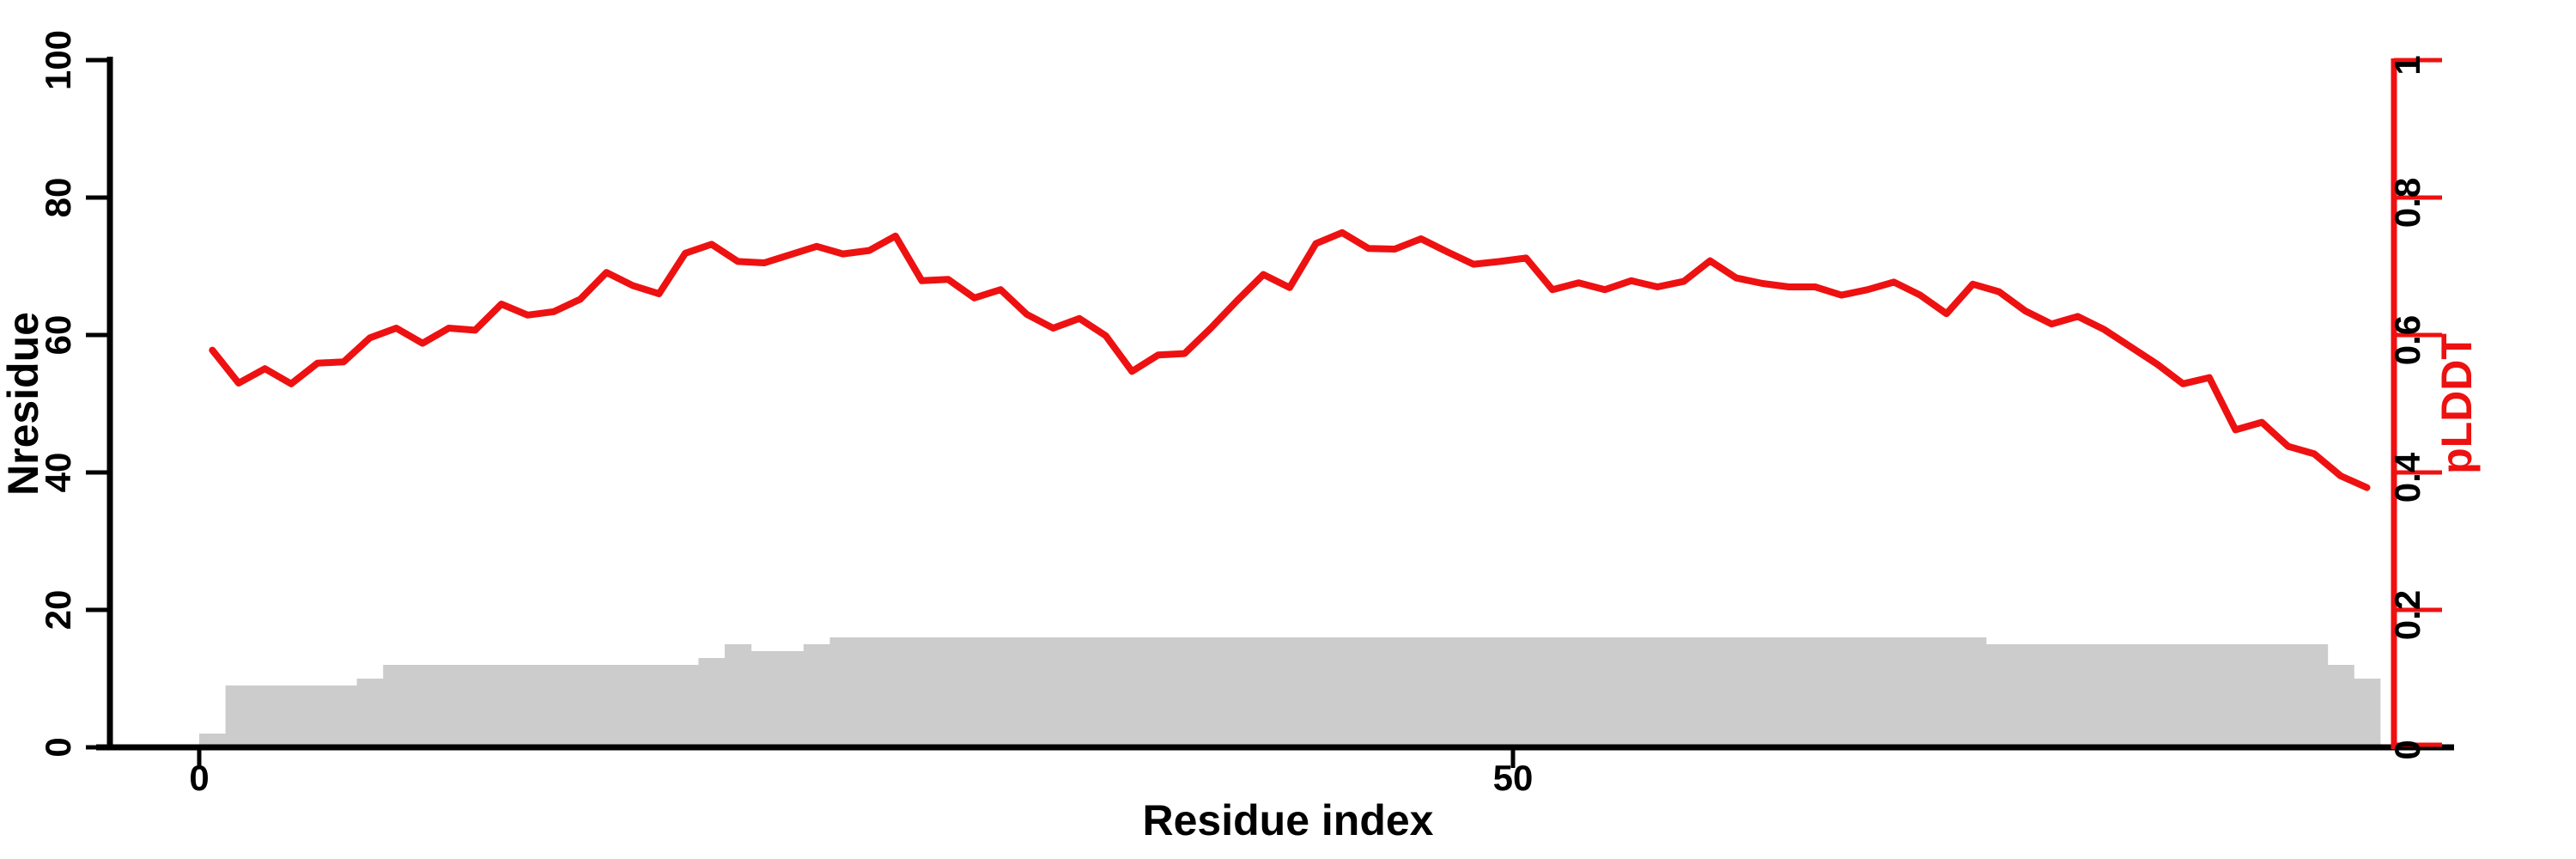 The width and height of the screenshot is (2576, 859). What do you see at coordinates (58, 336) in the screenshot?
I see `left-y-tick-label: 60` at bounding box center [58, 336].